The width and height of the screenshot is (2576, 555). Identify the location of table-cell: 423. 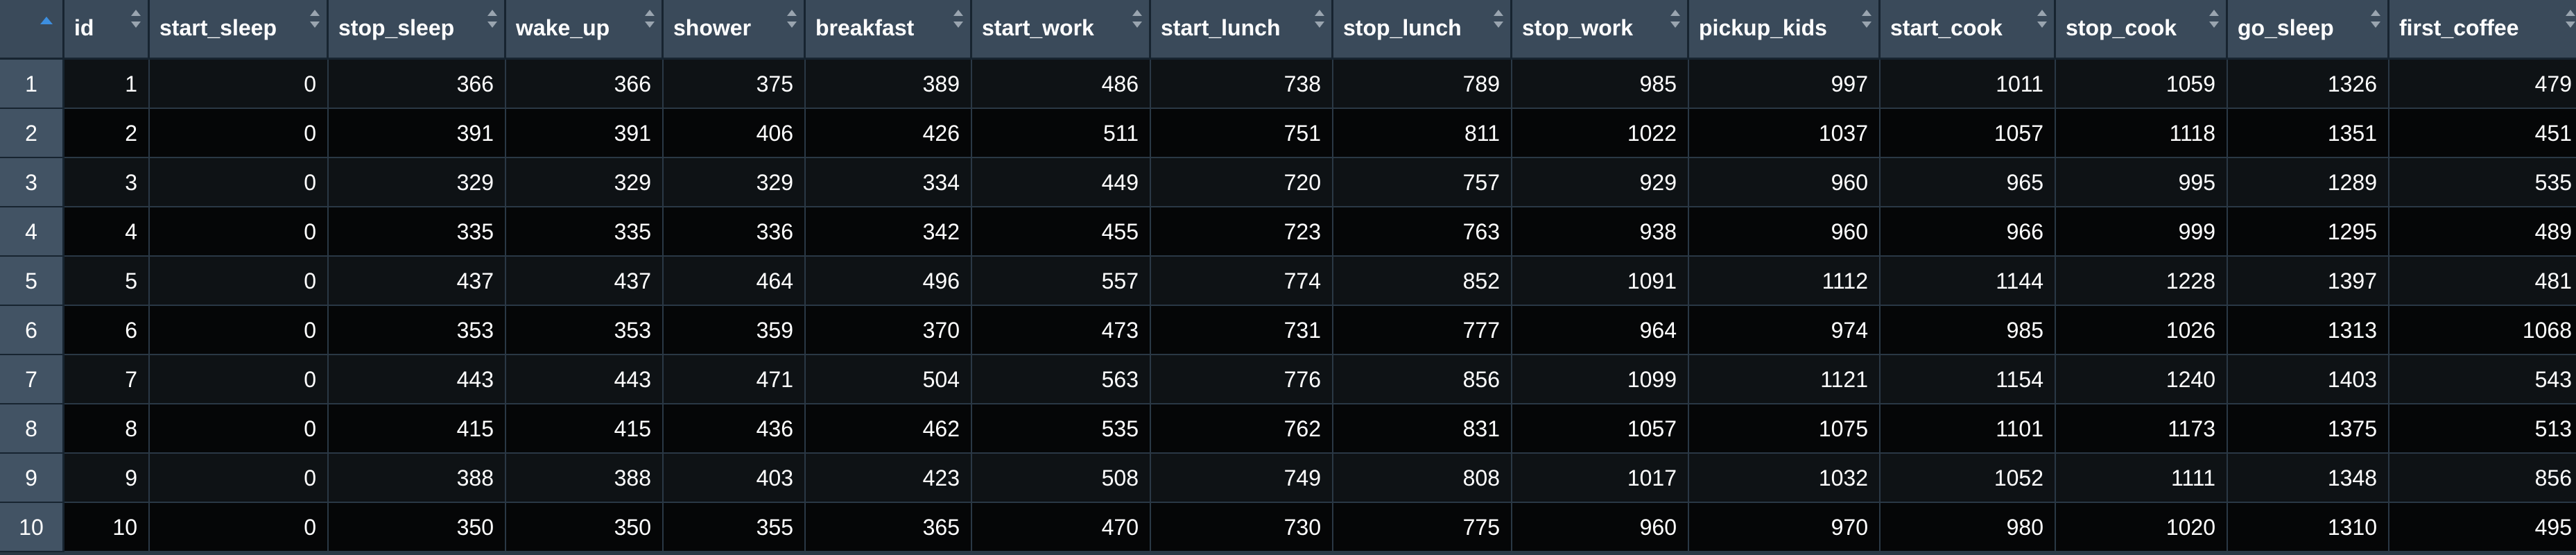
(889, 478).